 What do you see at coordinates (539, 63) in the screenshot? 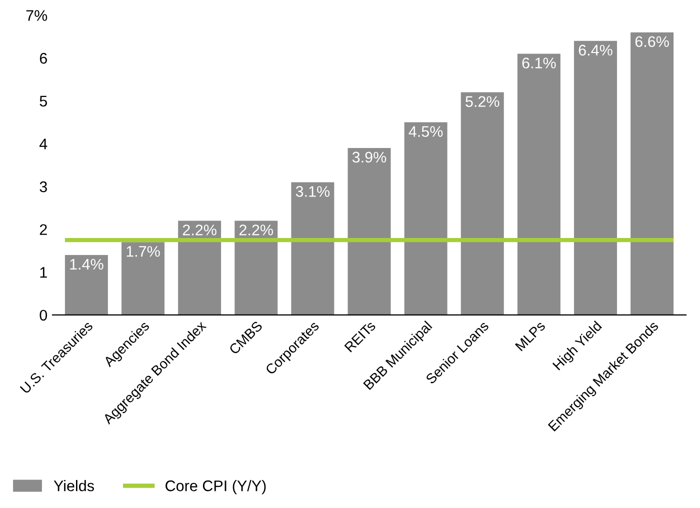
I see `data-label: 6.1%` at bounding box center [539, 63].